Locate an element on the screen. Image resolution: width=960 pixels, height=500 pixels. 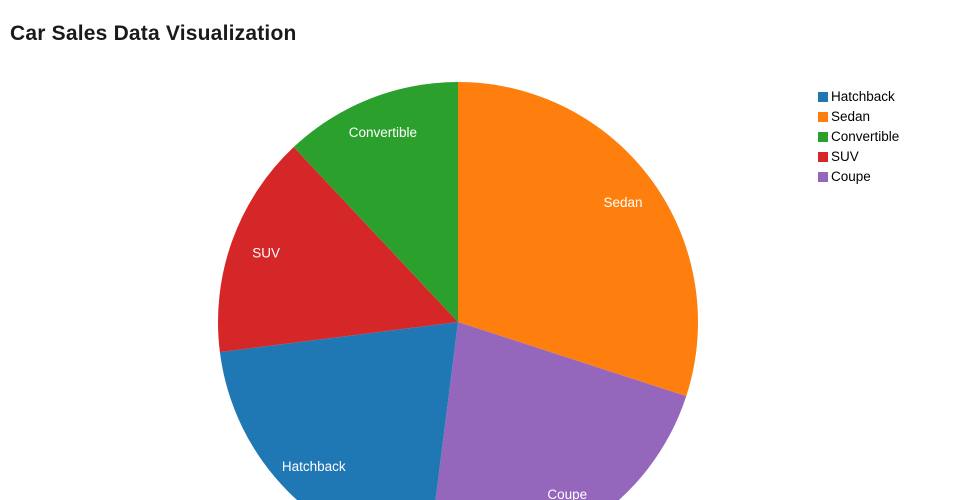
legend-label-suv: SUV is located at coordinates (845, 156).